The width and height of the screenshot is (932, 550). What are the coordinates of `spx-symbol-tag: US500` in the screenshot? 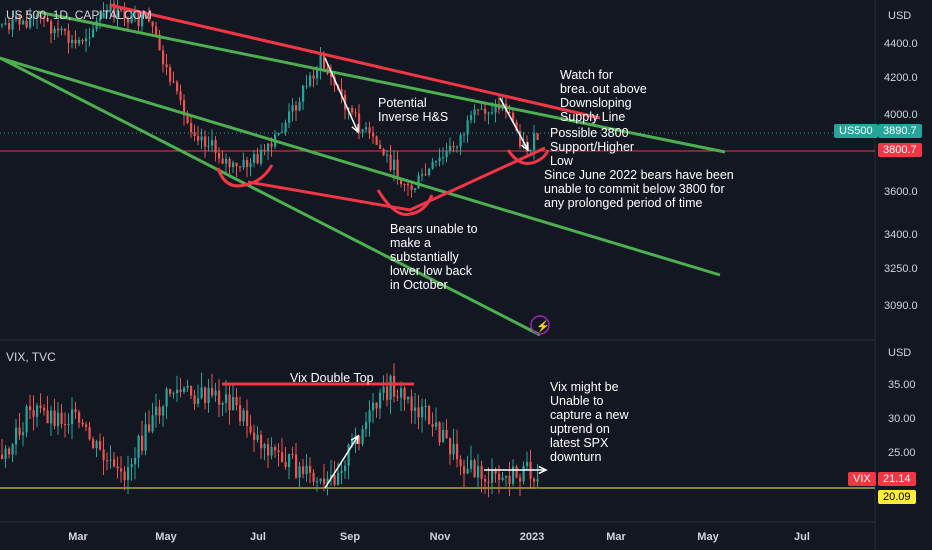 It's located at (856, 131).